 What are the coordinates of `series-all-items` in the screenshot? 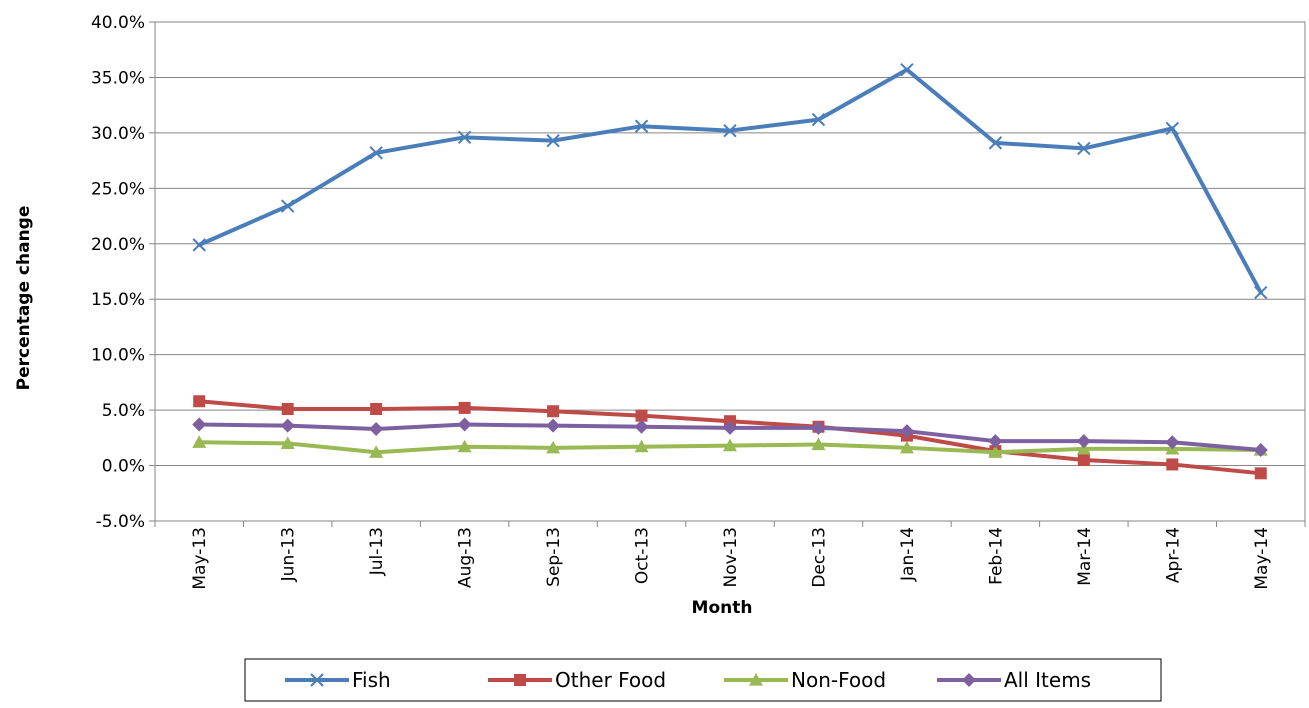 It's located at (730, 437).